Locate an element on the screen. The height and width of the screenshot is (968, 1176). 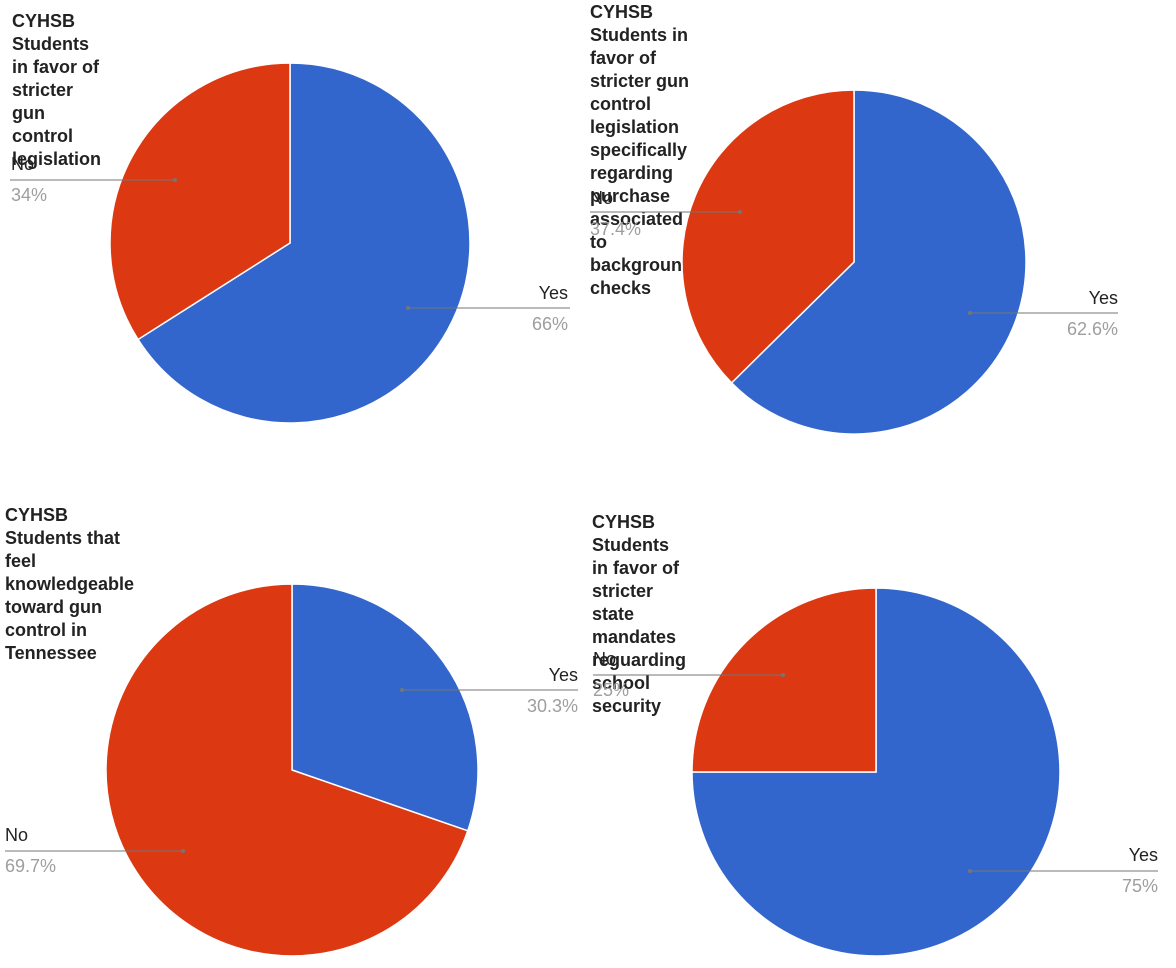
slice-percent-no: 34% is located at coordinates (29, 195).